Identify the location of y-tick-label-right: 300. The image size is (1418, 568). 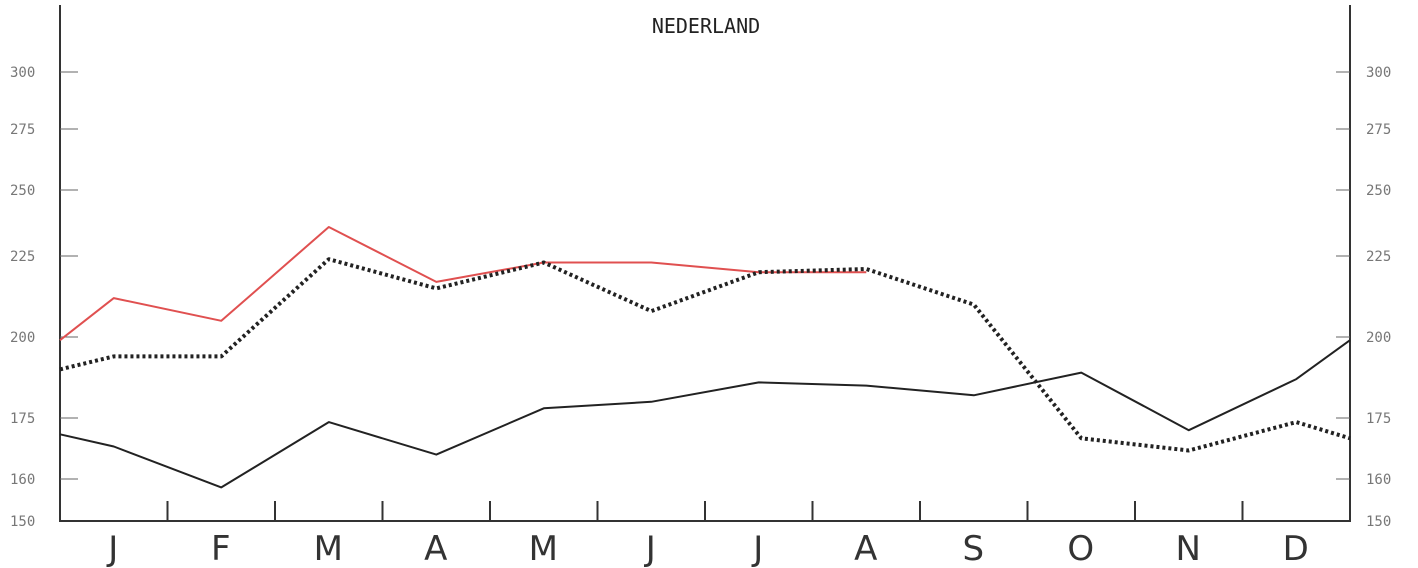
(1378, 73).